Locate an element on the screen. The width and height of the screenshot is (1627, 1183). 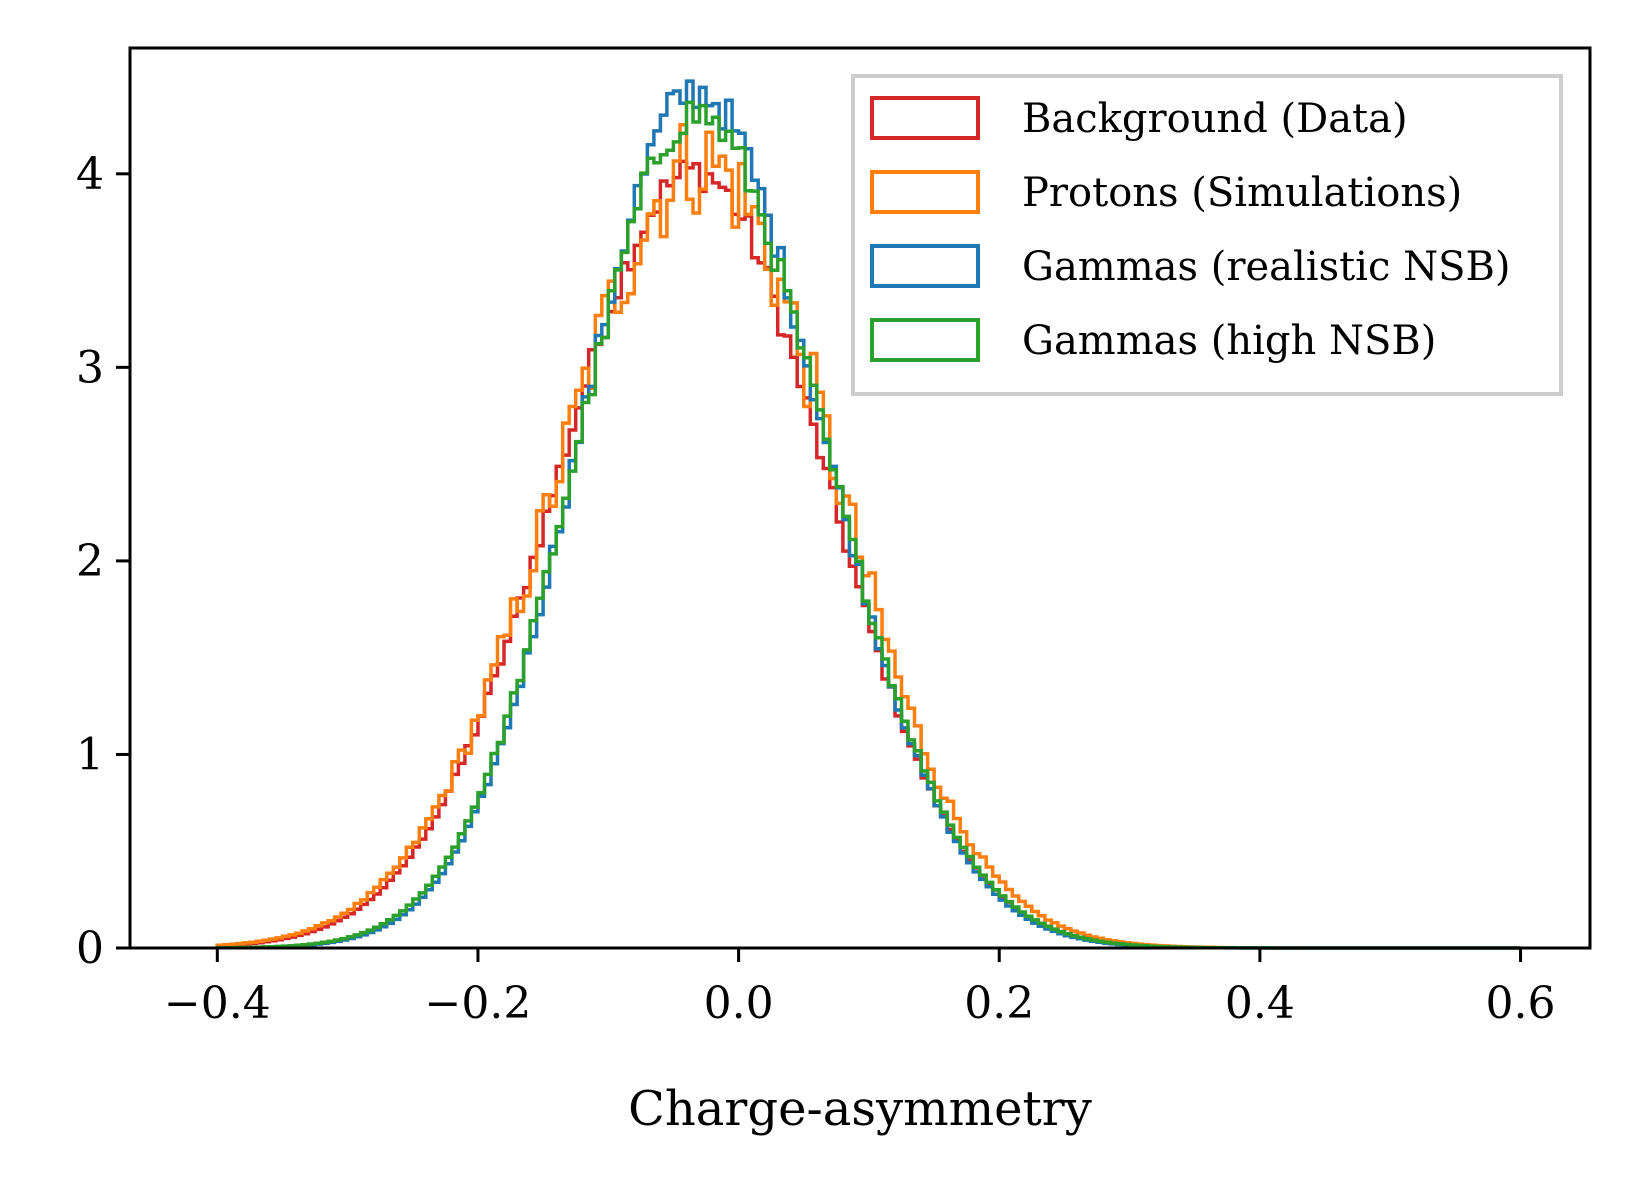
legend-label-2: Gammas (realistic NSB) is located at coordinates (1266, 267).